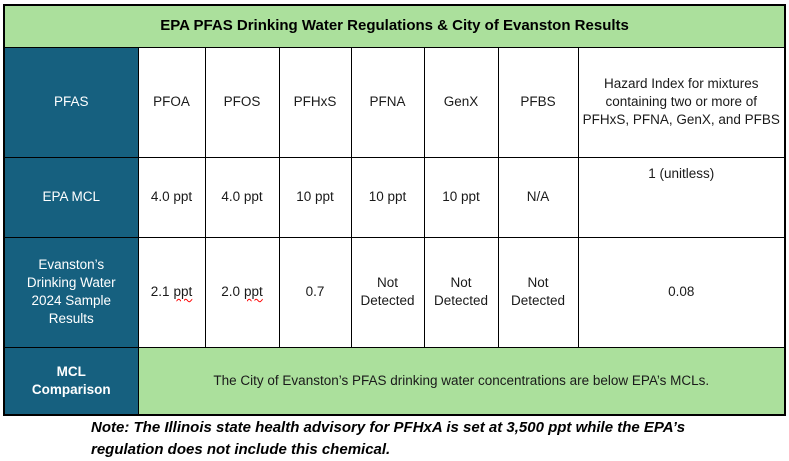 Image resolution: width=789 pixels, height=461 pixels. What do you see at coordinates (681, 197) in the screenshot?
I see `mcl-value-hazard-index: 1 (unitless)` at bounding box center [681, 197].